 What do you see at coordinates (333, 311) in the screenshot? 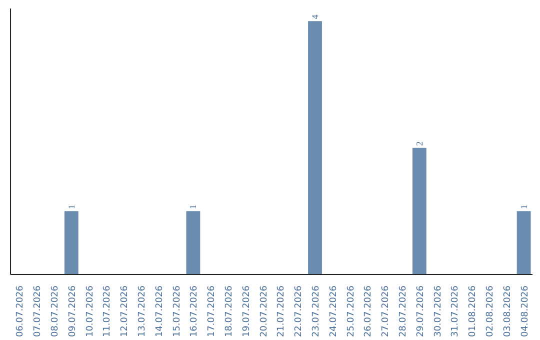
I see `x-tick-label: 24.07.2026` at bounding box center [333, 311].